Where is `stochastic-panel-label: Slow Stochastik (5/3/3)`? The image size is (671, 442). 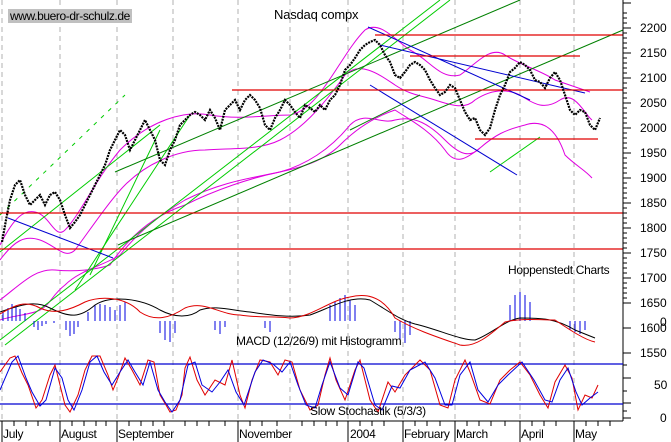 stochastic-panel-label: Slow Stochastik (5/3/3) is located at coordinates (368, 411).